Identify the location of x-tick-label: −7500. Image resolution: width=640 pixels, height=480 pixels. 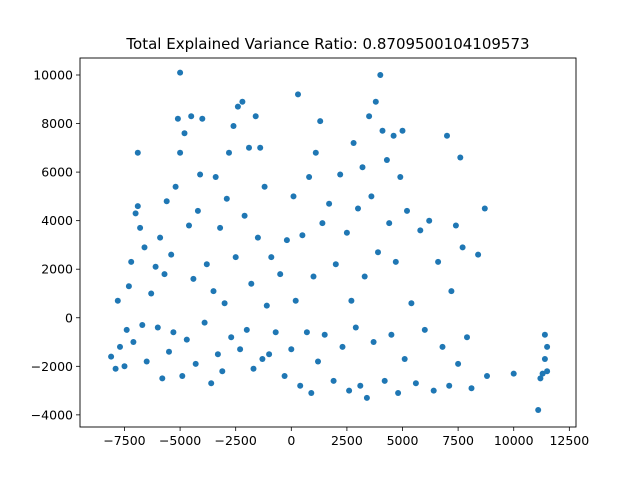
(124, 440).